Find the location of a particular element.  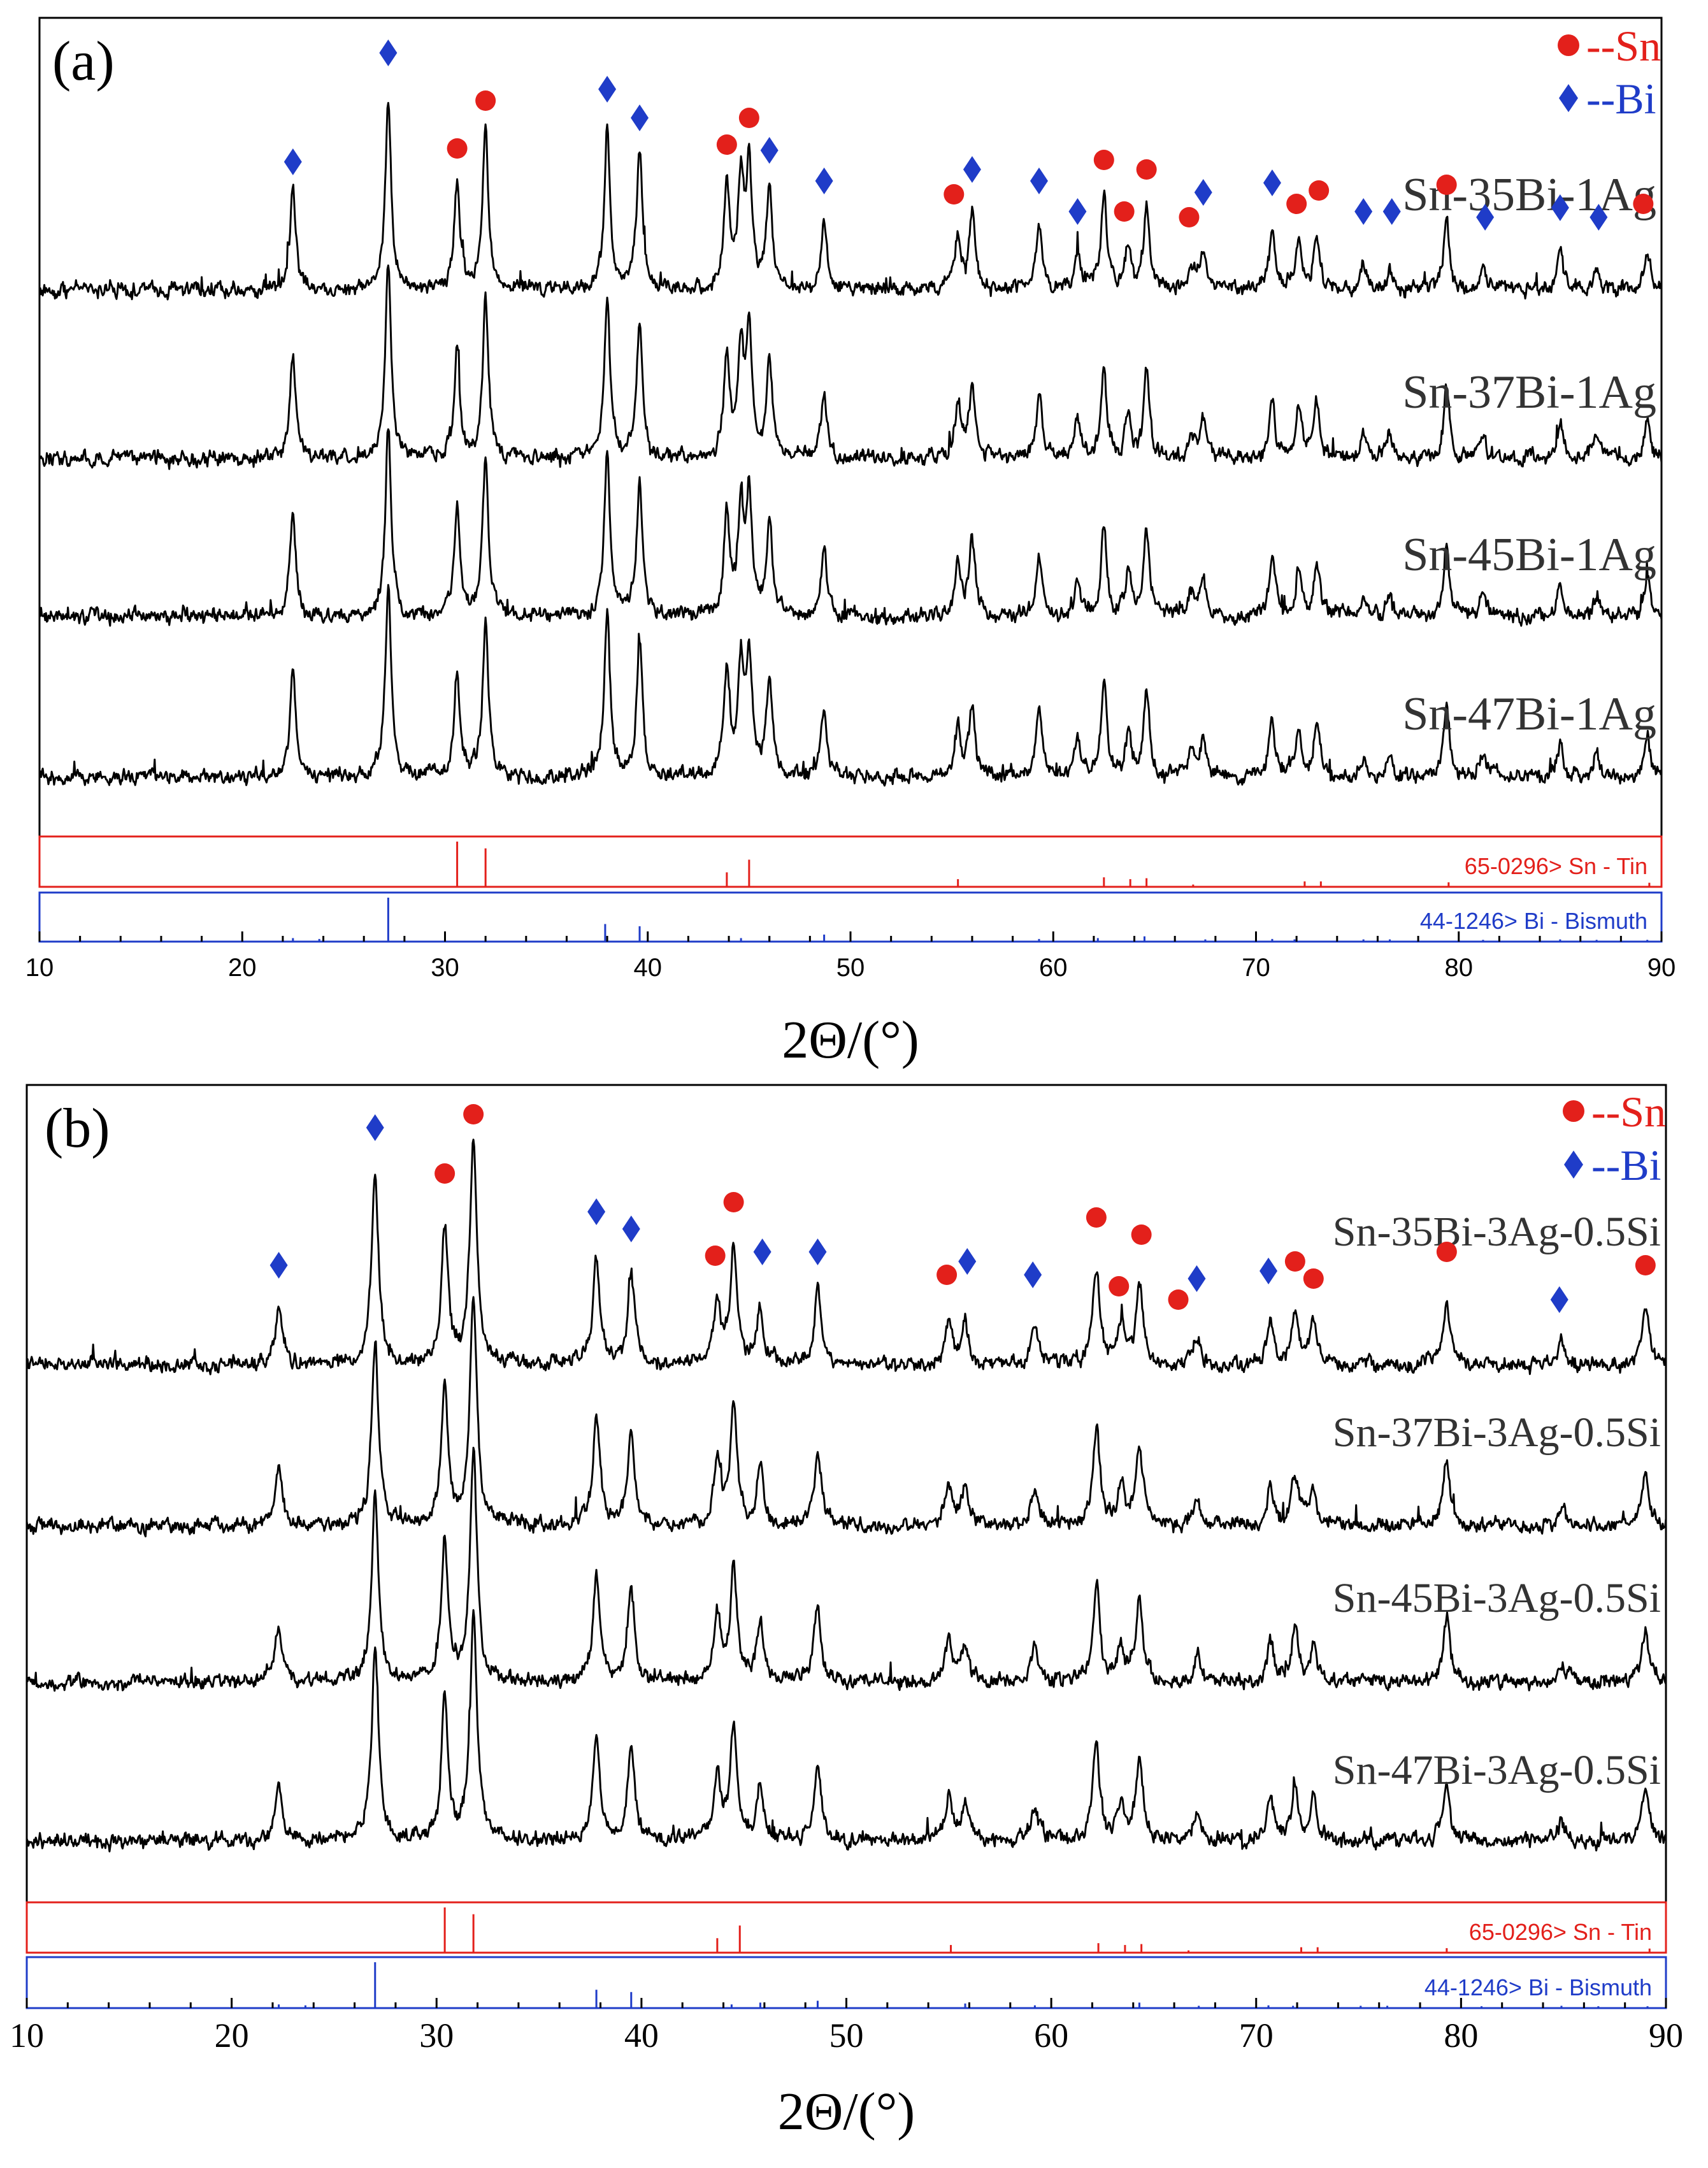

panel-label: (a) is located at coordinates (83, 62).